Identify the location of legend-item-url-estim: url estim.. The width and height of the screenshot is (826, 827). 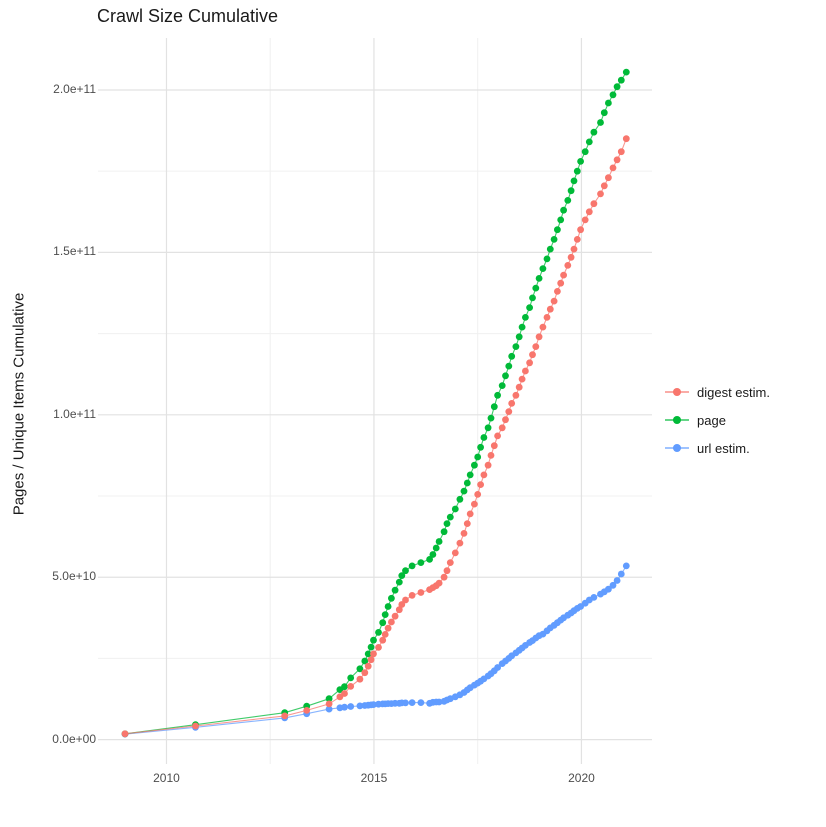
(717, 448).